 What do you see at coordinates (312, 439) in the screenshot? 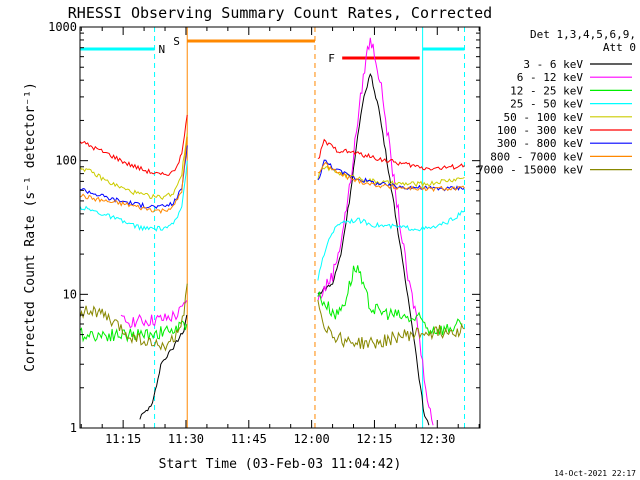
I see `x-tick-label-3: 12:00` at bounding box center [312, 439].